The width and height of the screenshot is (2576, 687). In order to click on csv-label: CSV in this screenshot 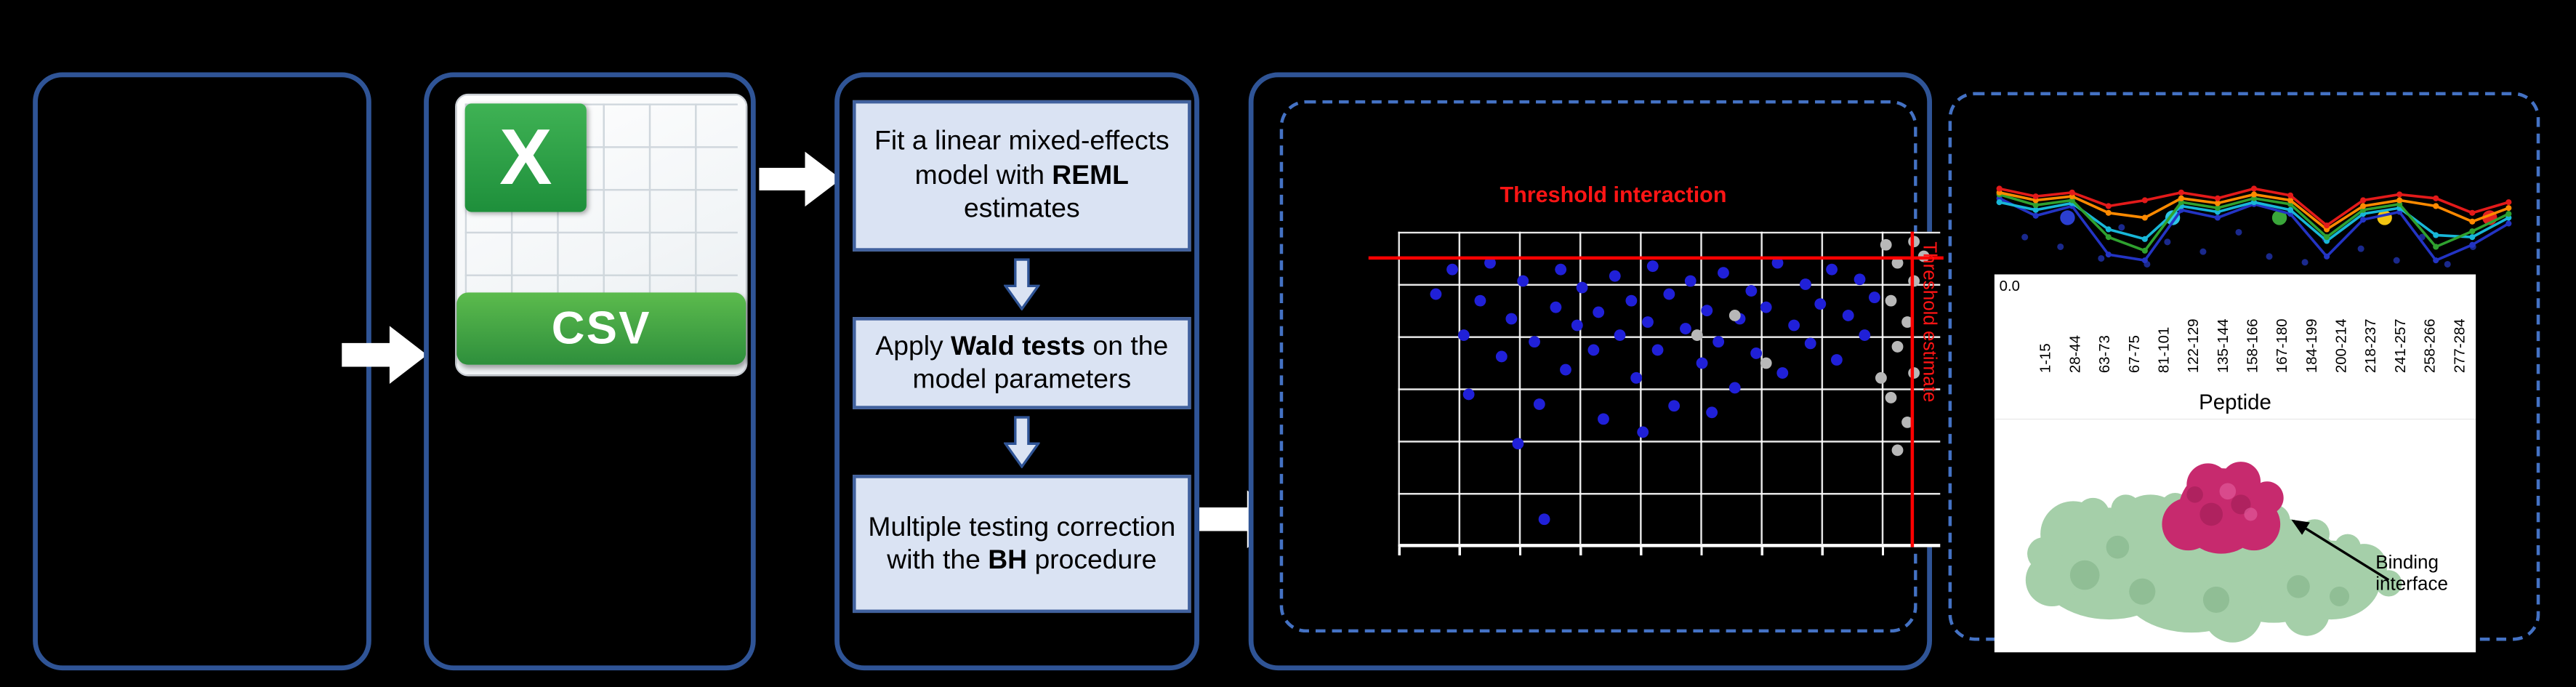, I will do `click(601, 328)`.